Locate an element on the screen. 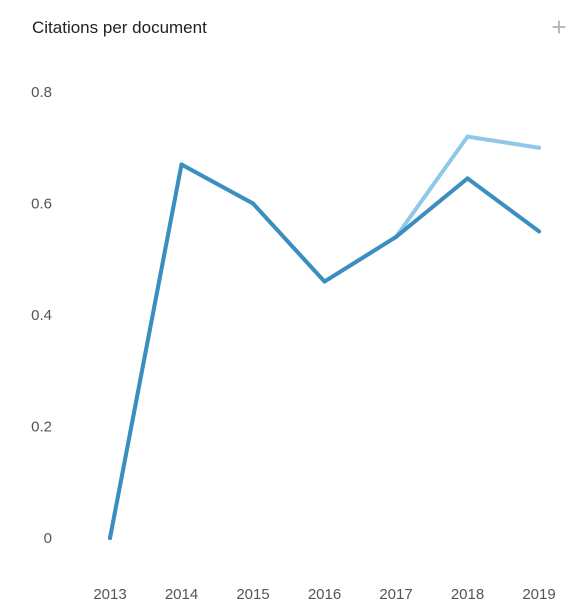  x-tick-label: 2016 is located at coordinates (324, 594).